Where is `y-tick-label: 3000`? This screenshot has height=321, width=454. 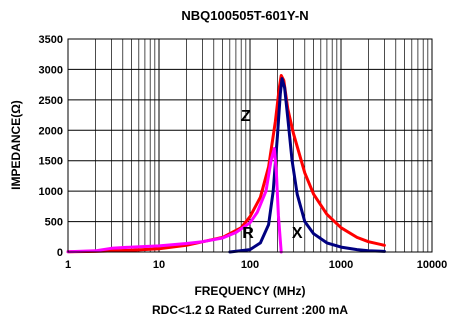
y-tick-label: 3000 is located at coordinates (51, 70).